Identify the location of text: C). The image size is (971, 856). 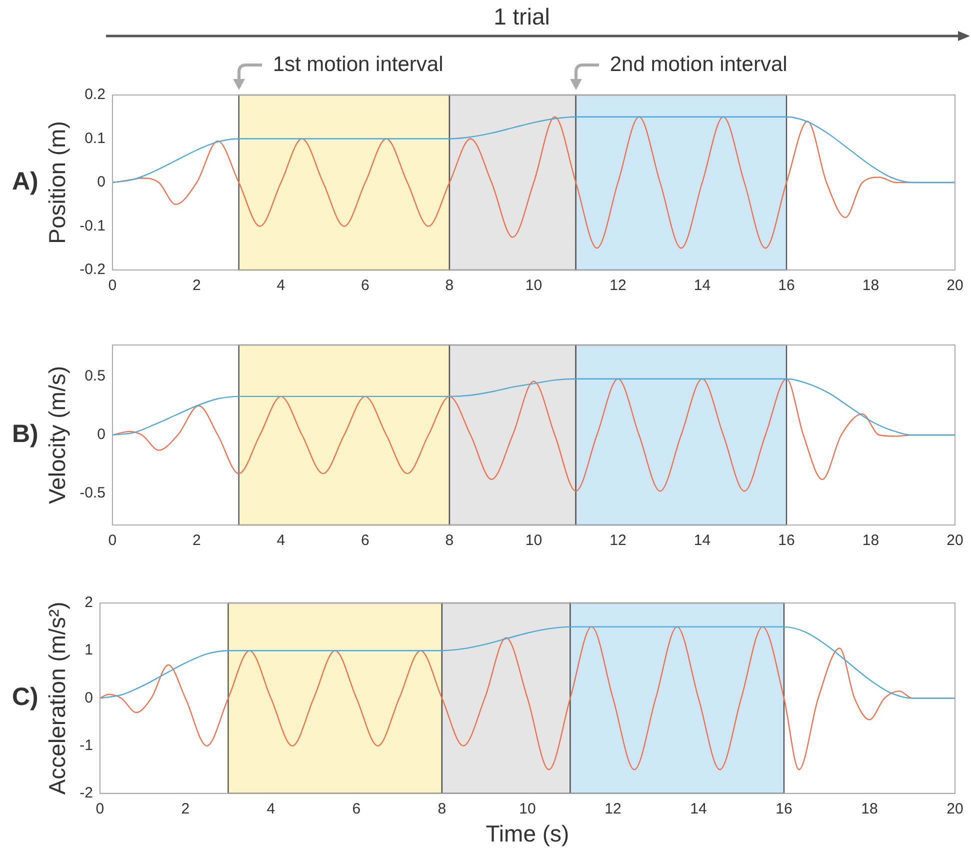
(25, 697).